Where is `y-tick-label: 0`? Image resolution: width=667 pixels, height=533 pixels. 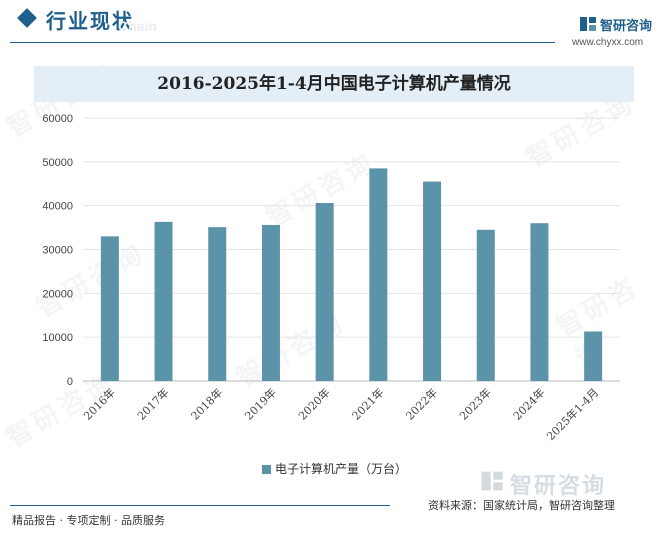
y-tick-label: 0 is located at coordinates (70, 382).